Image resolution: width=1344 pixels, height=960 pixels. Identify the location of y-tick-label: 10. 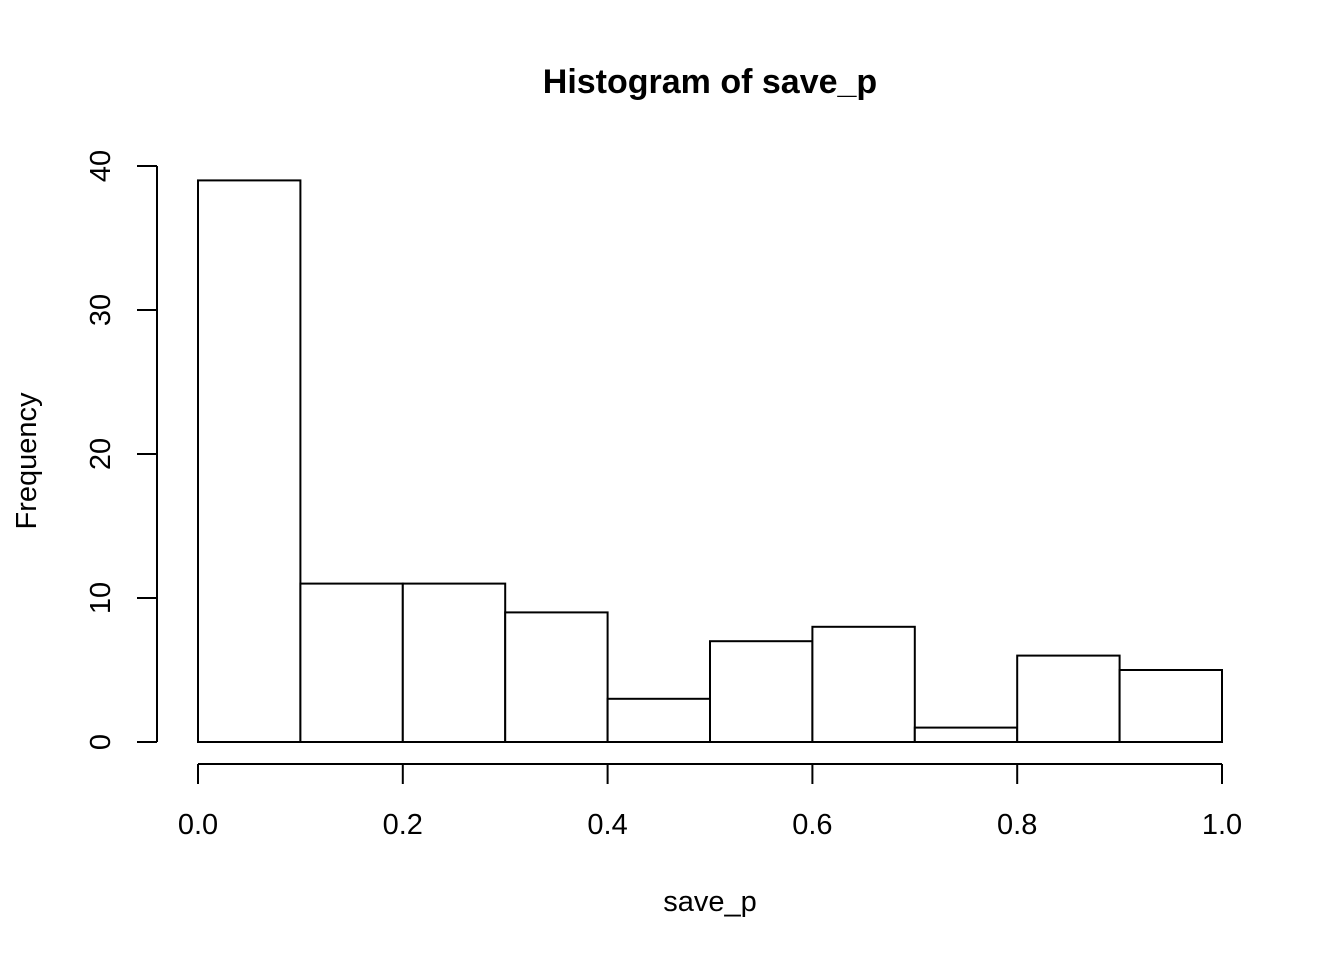
(101, 598).